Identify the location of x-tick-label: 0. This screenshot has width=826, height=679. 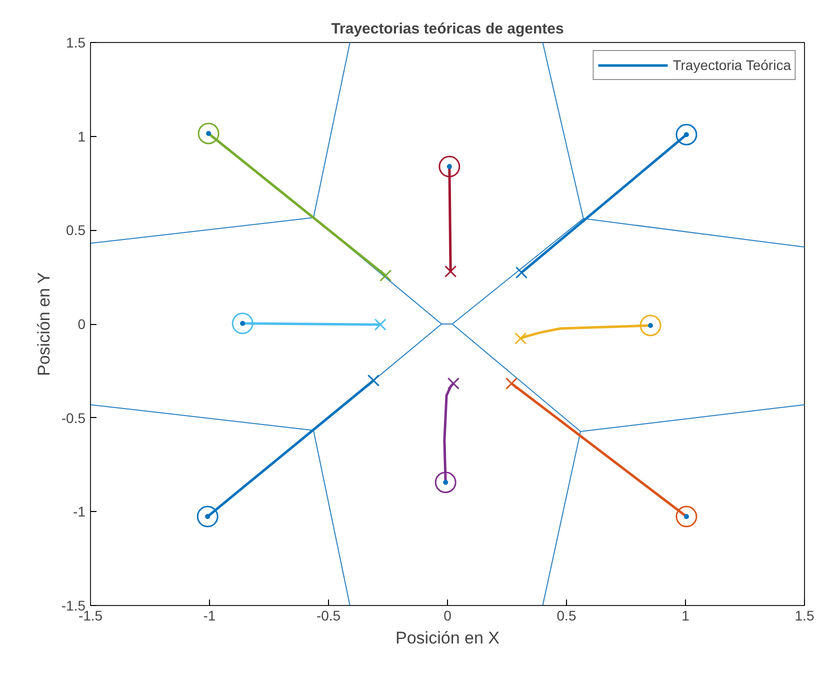
(448, 616).